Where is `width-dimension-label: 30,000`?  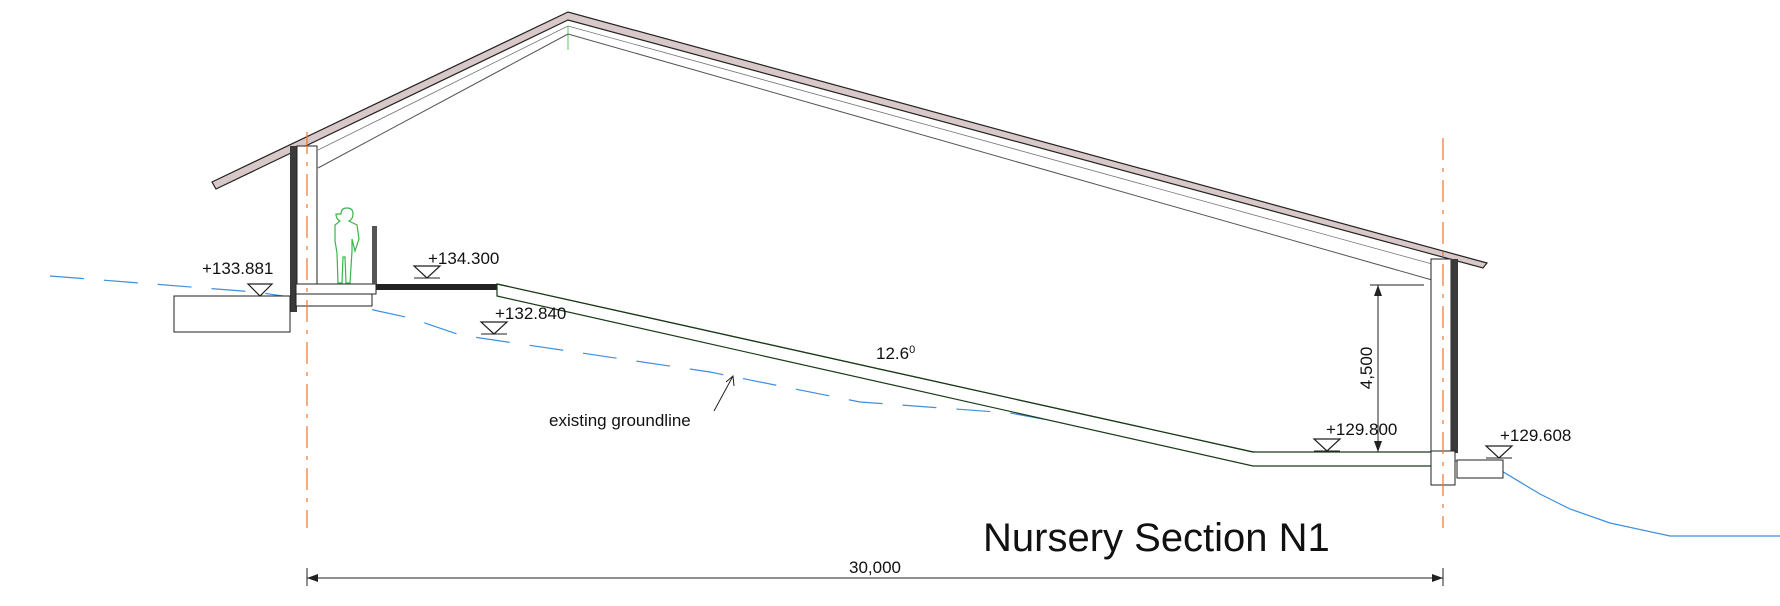
width-dimension-label: 30,000 is located at coordinates (875, 567).